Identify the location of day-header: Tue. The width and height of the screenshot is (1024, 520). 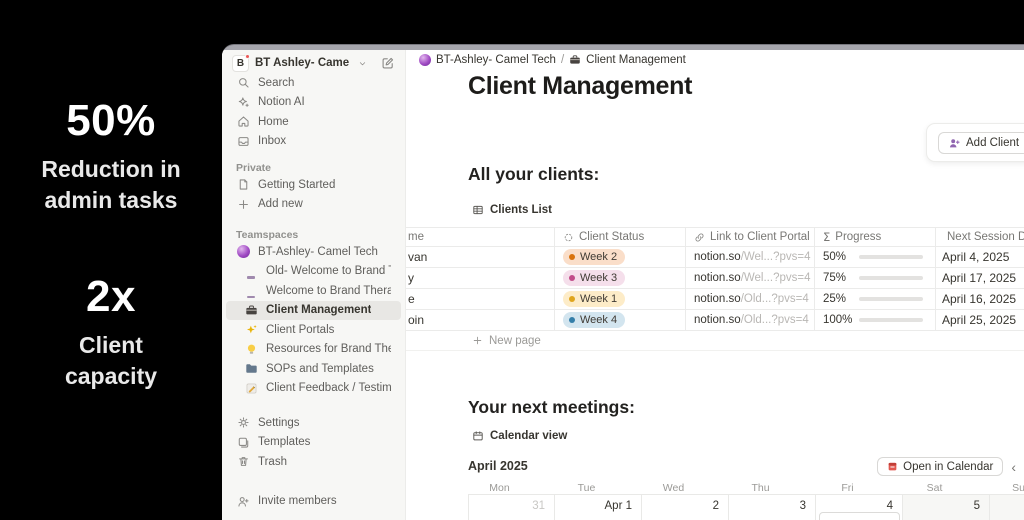
(586, 488).